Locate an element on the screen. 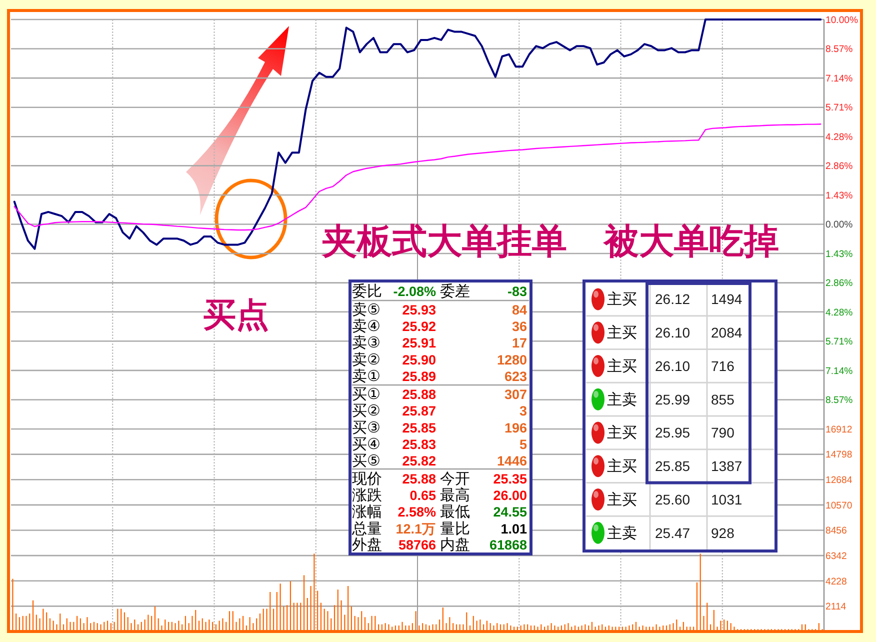 The image size is (876, 642). annotation: 夹板式大单挂单 is located at coordinates (444, 241).